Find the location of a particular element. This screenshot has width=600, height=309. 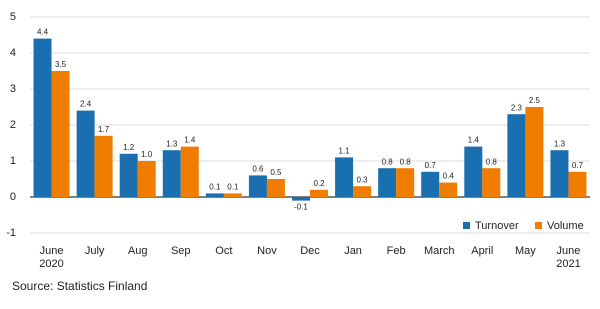

x-tick-label: April is located at coordinates (482, 251).